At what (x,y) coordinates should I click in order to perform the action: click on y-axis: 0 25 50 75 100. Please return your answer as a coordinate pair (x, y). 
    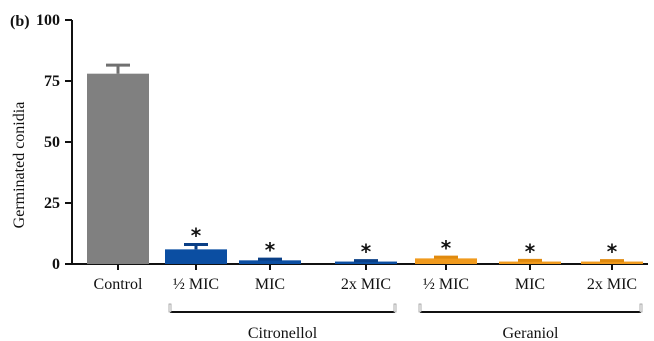
    Looking at the image, I should click on (54, 142).